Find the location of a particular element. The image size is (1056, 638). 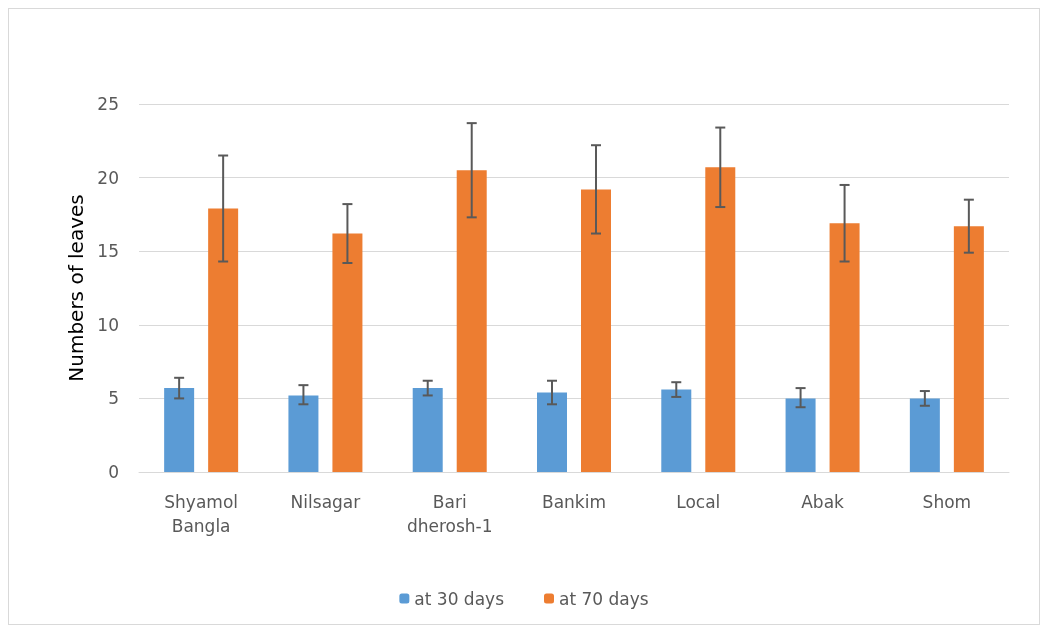

y-tick-label: 20 is located at coordinates (108, 177).